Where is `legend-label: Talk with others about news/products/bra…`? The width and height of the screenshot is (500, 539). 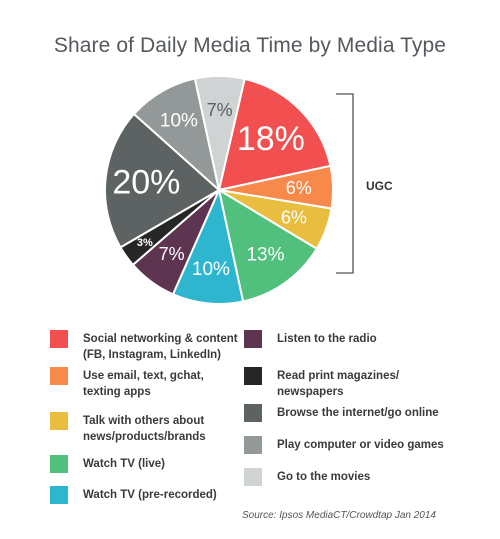
legend-label: Talk with others about news/products/bra… is located at coordinates (144, 429).